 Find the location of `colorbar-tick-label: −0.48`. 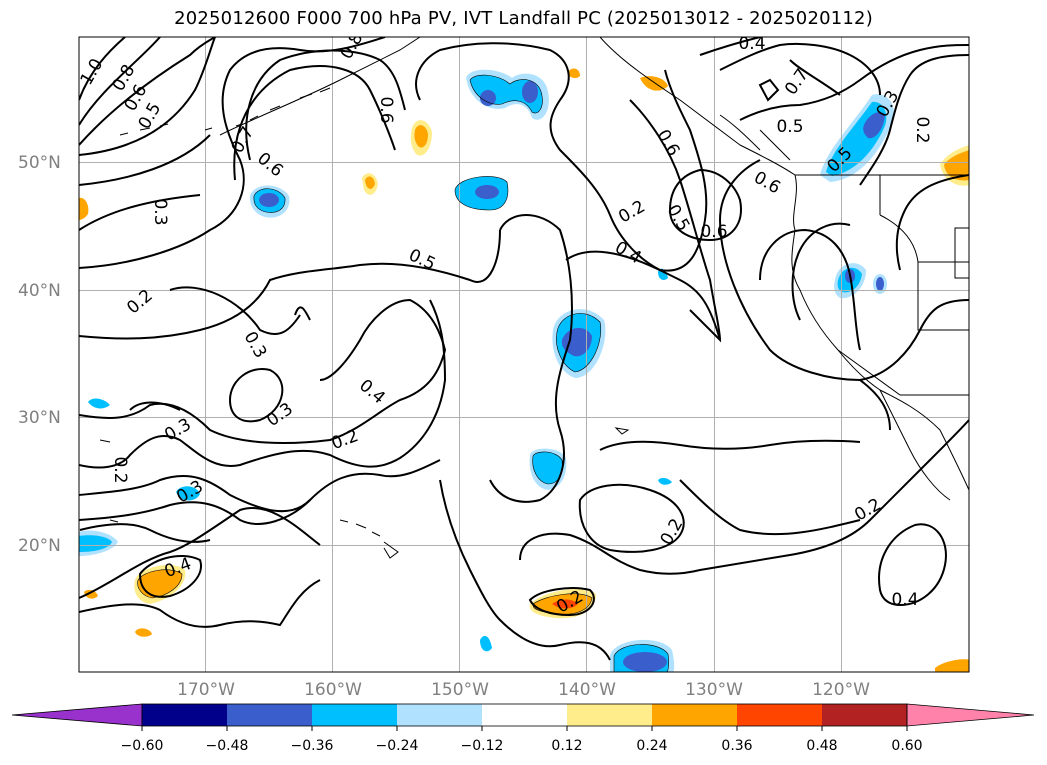

colorbar-tick-label: −0.48 is located at coordinates (227, 746).